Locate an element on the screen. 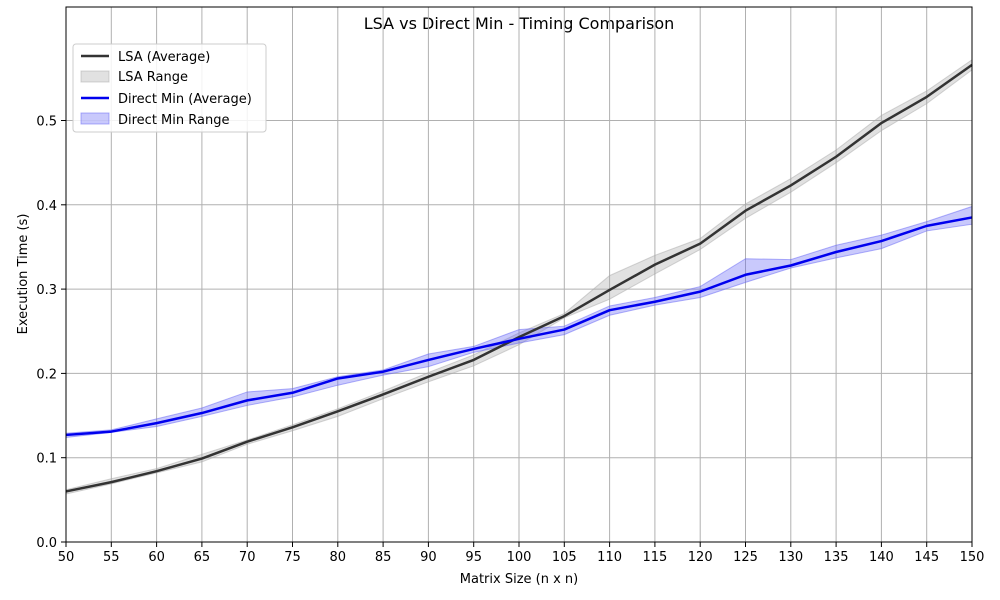 This screenshot has width=1000, height=600. y-tick-label: 0.5 is located at coordinates (46, 122).